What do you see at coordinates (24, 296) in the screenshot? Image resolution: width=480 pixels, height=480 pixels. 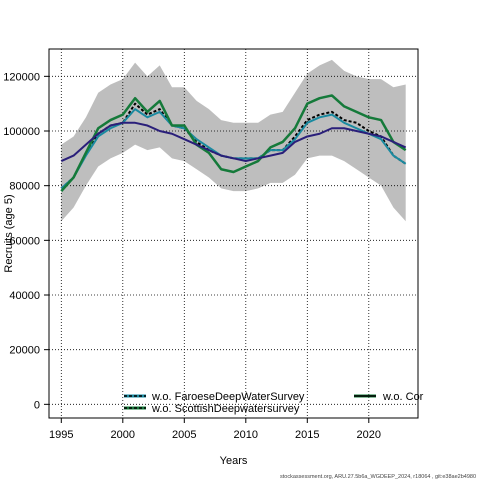 I see `y-tick-label: 40000` at bounding box center [24, 296].